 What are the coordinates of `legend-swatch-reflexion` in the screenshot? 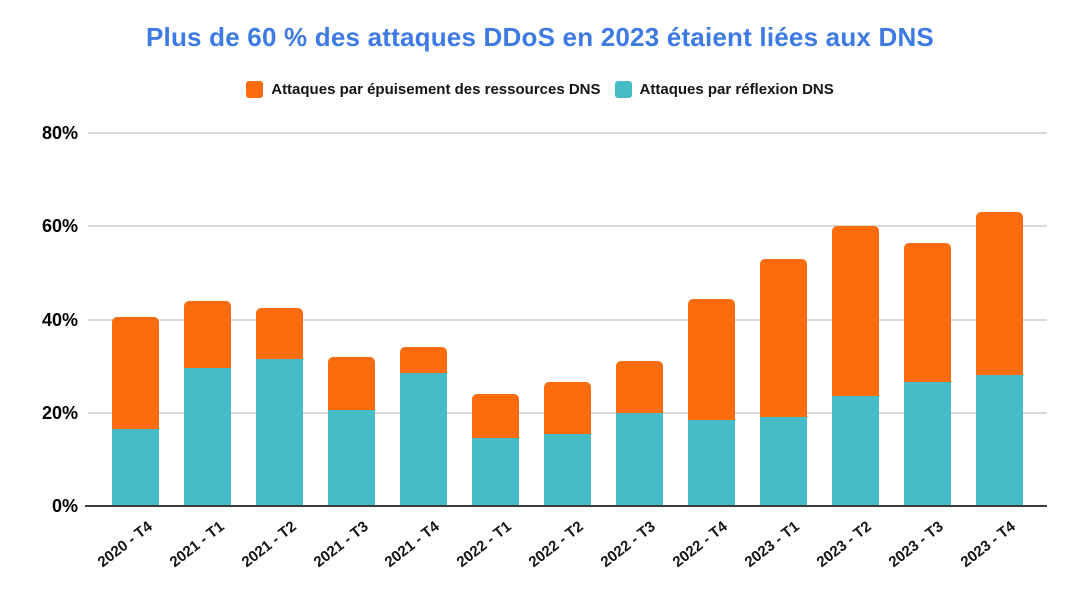 It's located at (623, 89).